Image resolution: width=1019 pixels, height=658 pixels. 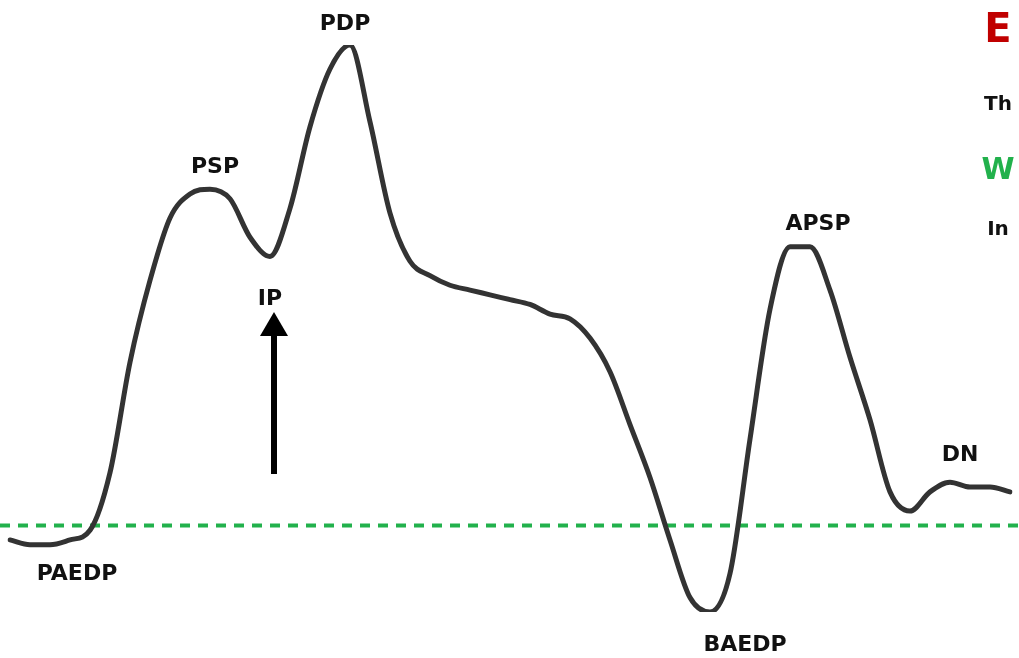 I want to click on annotation: PSP, so click(x=215, y=165).